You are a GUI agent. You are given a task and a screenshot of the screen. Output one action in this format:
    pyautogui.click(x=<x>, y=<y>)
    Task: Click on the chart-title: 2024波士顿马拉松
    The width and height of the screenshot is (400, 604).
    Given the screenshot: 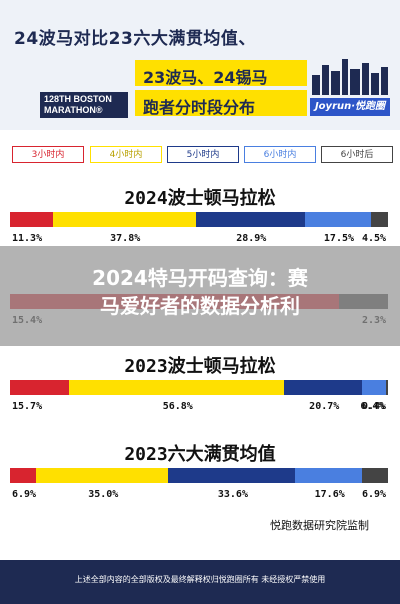 What is the action you would take?
    pyautogui.click(x=200, y=198)
    